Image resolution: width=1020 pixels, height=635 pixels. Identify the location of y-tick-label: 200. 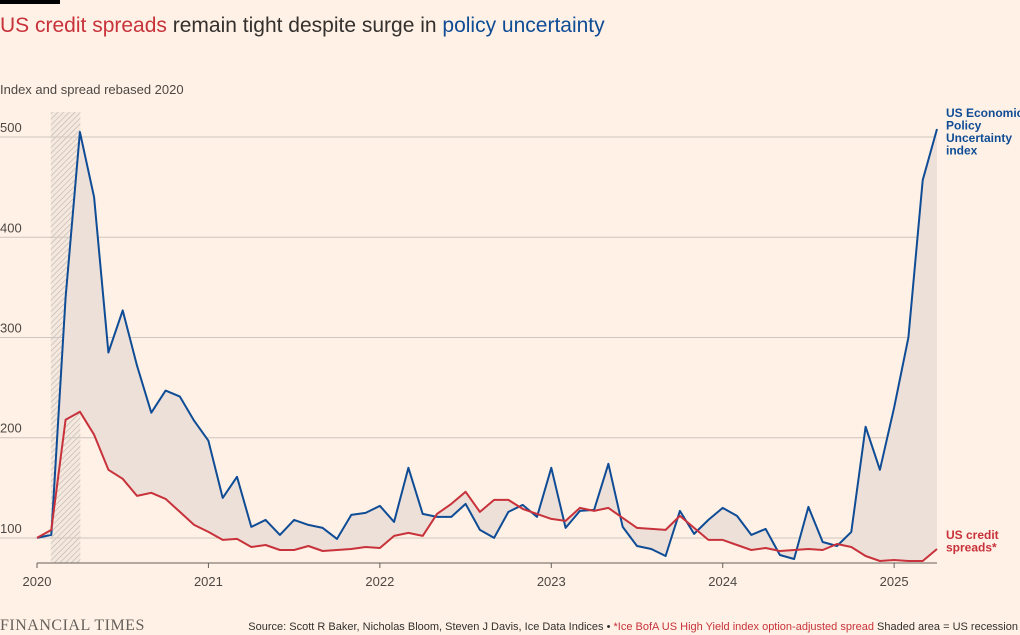
(11, 428).